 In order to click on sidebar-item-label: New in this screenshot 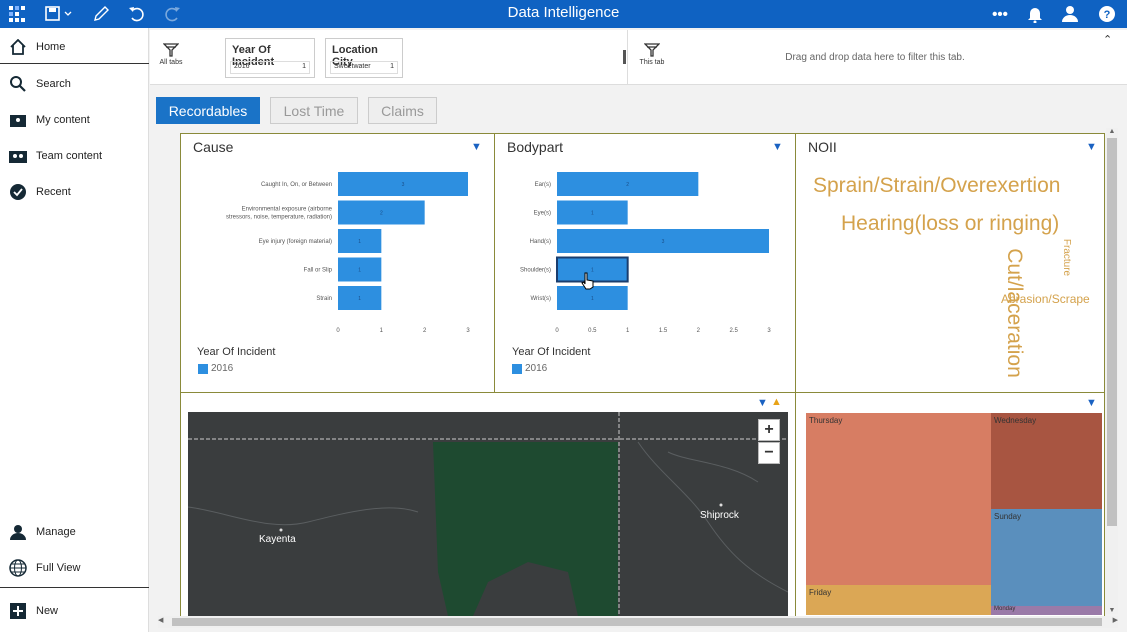, I will do `click(47, 611)`.